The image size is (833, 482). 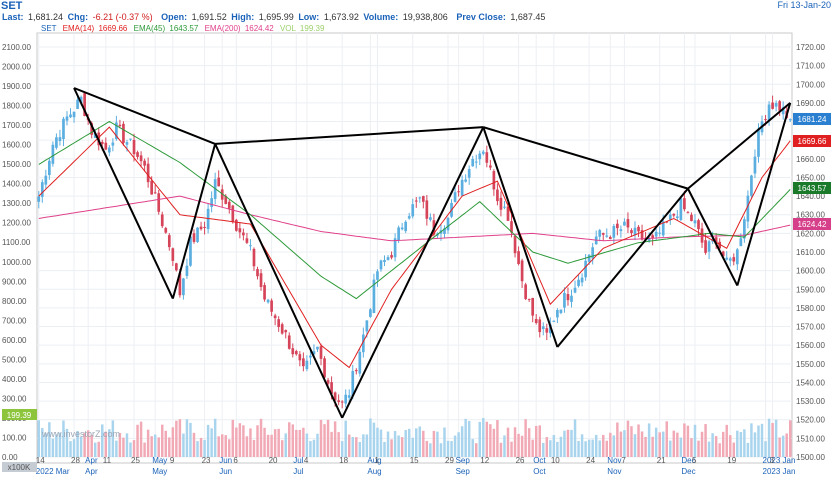 What do you see at coordinates (731, 460) in the screenshot?
I see `x-tick-label: 19` at bounding box center [731, 460].